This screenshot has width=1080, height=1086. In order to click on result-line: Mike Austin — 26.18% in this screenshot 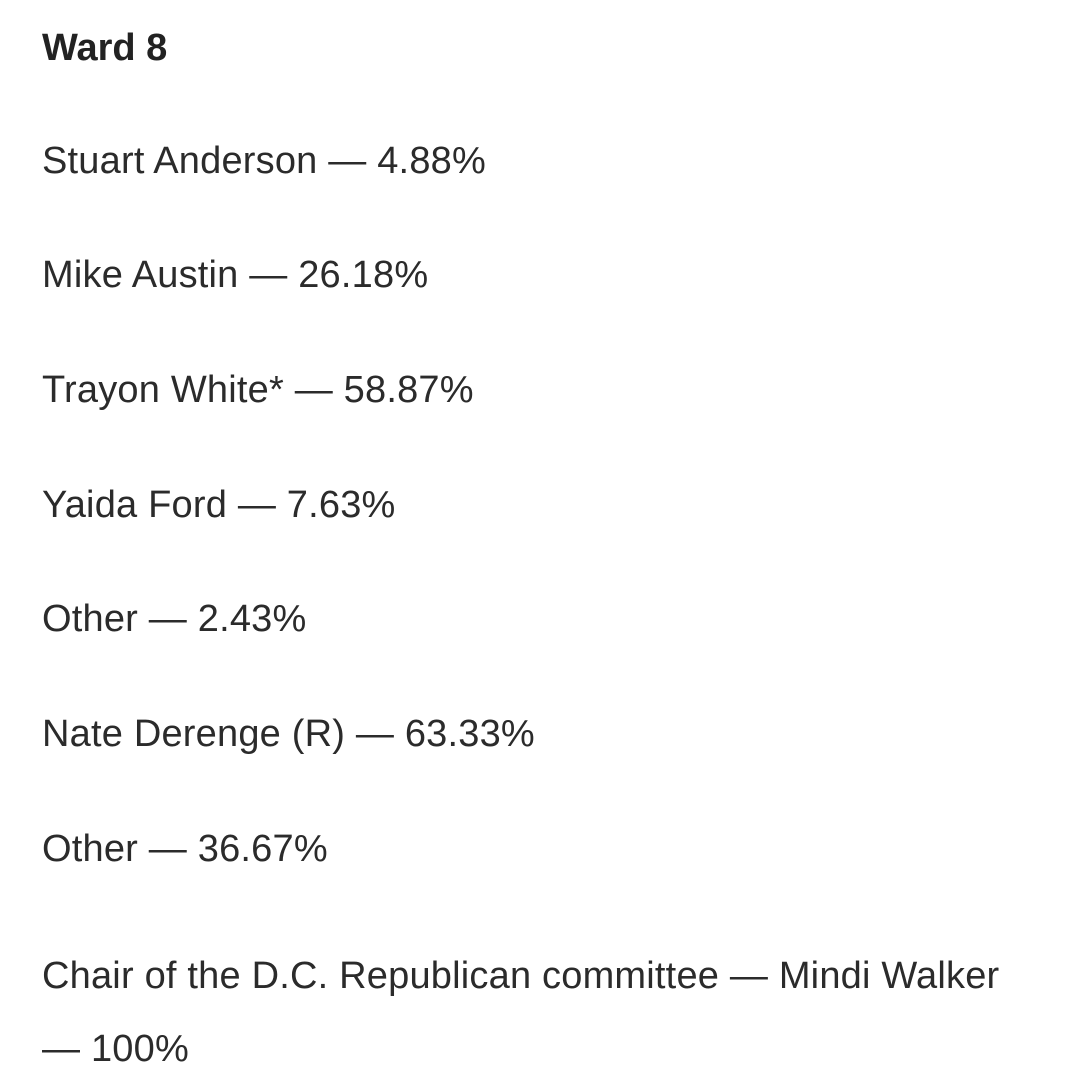, I will do `click(235, 275)`.